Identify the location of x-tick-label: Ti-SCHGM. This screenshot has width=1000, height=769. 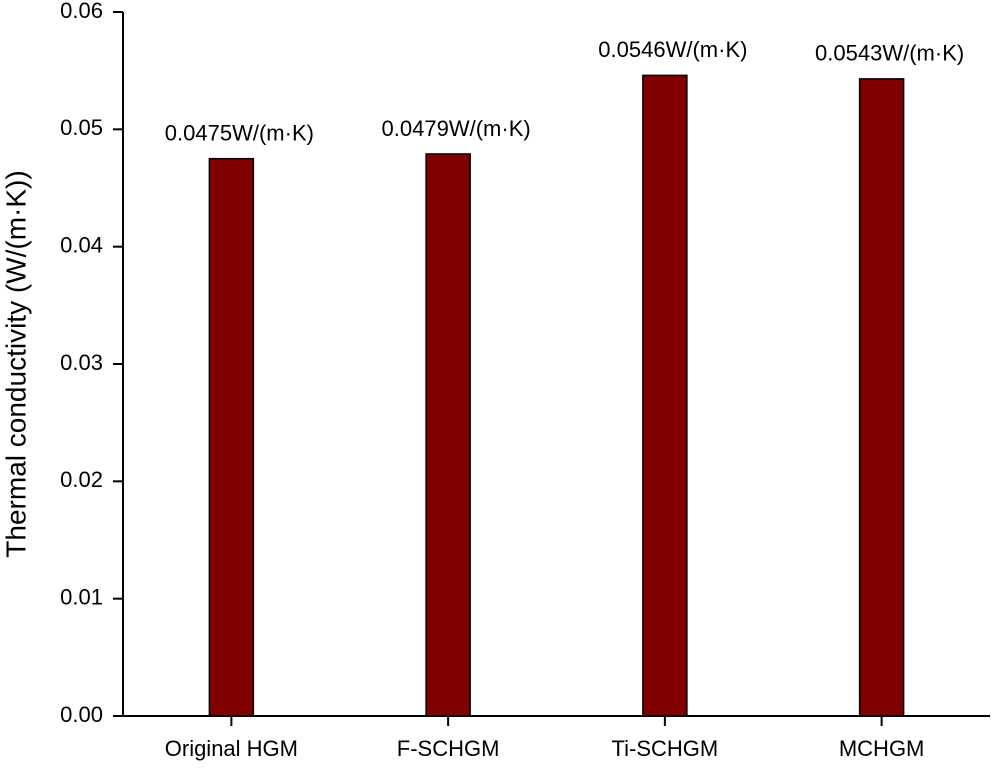
(665, 748).